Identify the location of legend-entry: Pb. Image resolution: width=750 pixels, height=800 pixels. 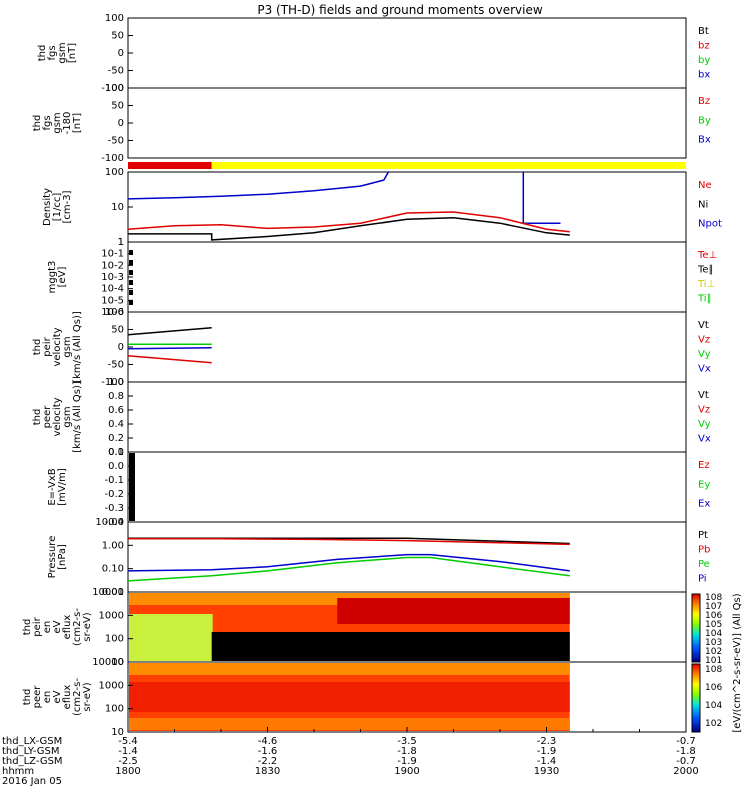
(704, 550).